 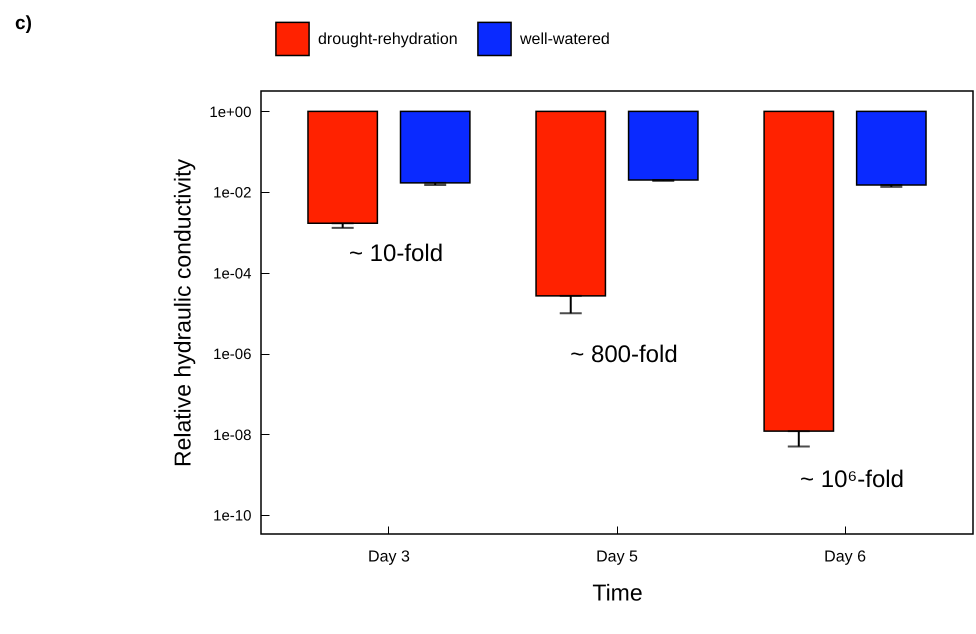 What do you see at coordinates (230, 112) in the screenshot?
I see `y-tick-label: 1e+00` at bounding box center [230, 112].